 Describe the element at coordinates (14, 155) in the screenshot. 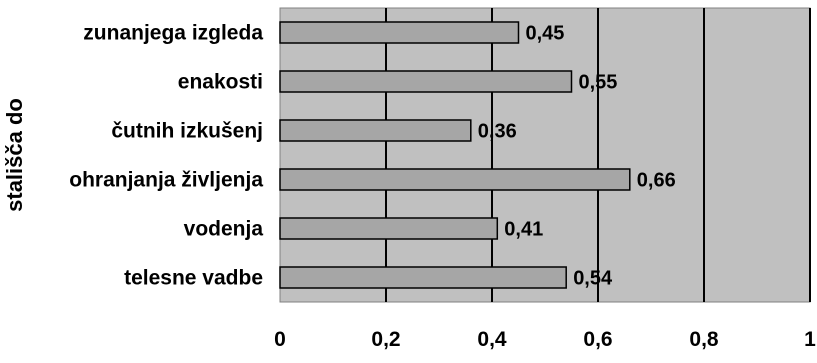

I see `y-axis-title: stališča do` at that location.